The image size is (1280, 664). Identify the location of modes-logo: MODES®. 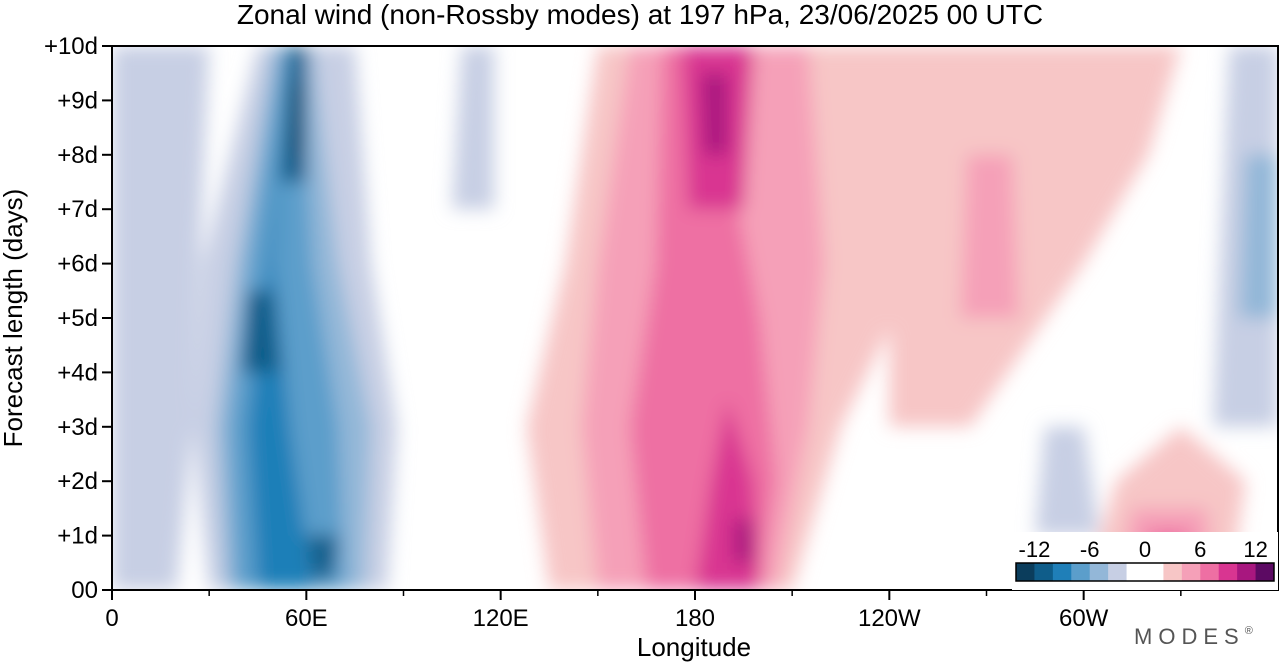
(1193, 636).